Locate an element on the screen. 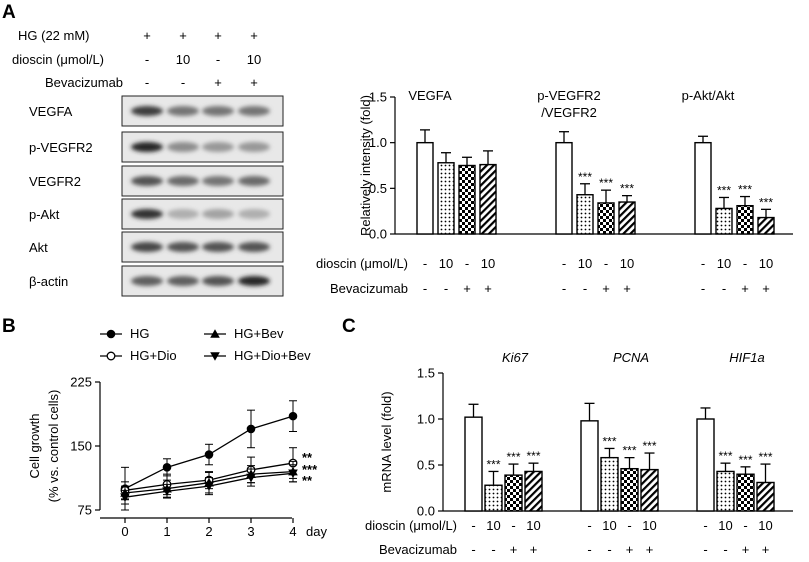  x-tick-label: 2 is located at coordinates (208, 531).